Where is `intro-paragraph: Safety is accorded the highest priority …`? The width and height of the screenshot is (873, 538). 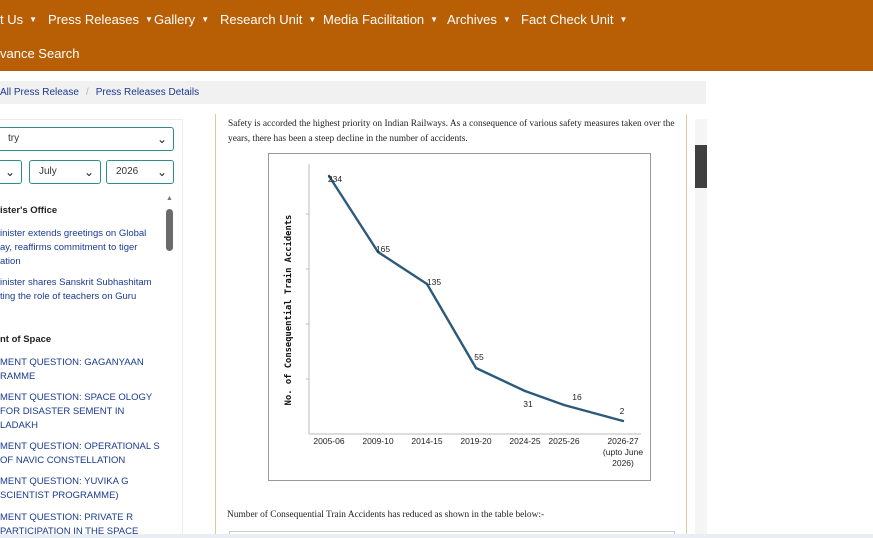 intro-paragraph: Safety is accorded the highest priority … is located at coordinates (451, 131).